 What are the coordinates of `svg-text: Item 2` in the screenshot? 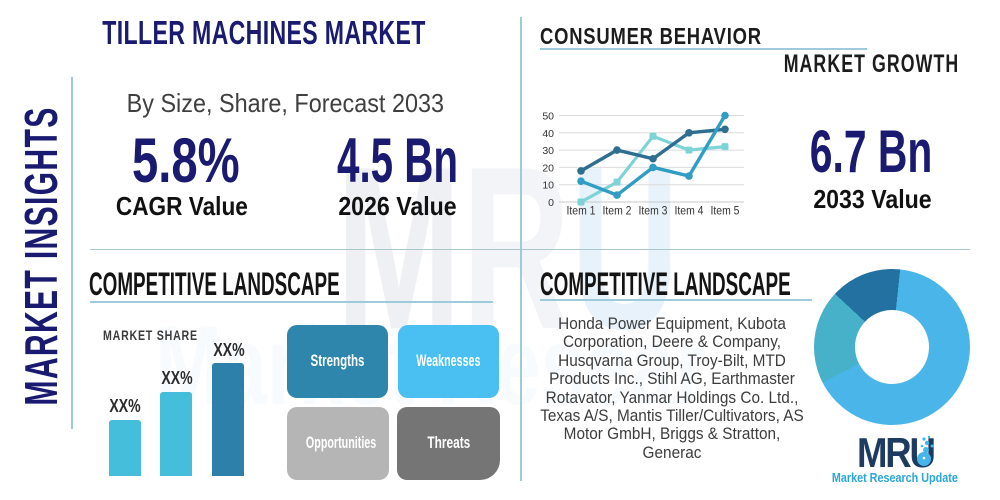 It's located at (617, 211).